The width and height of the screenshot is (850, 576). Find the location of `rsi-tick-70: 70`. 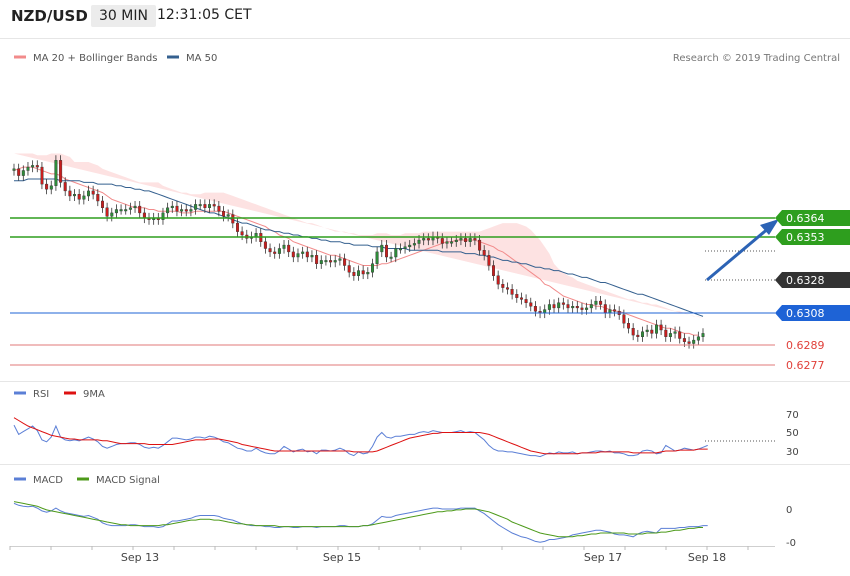

rsi-tick-70: 70 is located at coordinates (792, 415).